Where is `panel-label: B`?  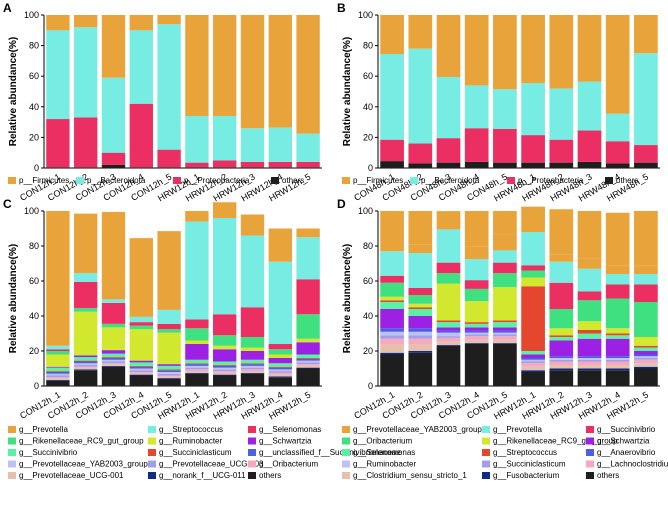 panel-label: B is located at coordinates (341, 8).